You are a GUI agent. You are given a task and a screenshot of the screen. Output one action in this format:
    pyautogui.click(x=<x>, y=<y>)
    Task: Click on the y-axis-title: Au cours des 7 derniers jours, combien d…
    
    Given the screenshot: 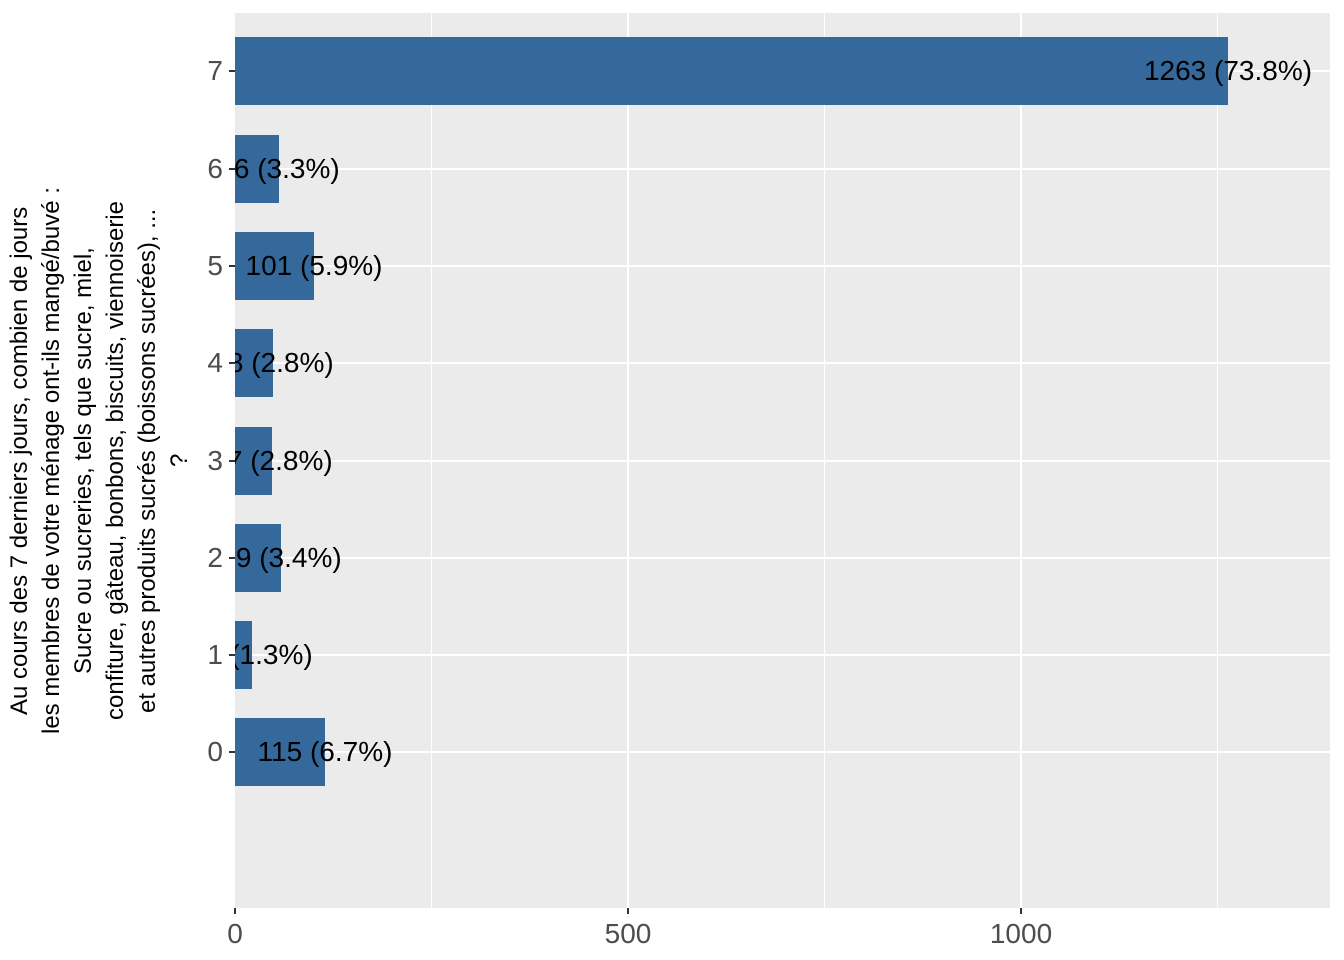 What is the action you would take?
    pyautogui.click(x=99, y=460)
    